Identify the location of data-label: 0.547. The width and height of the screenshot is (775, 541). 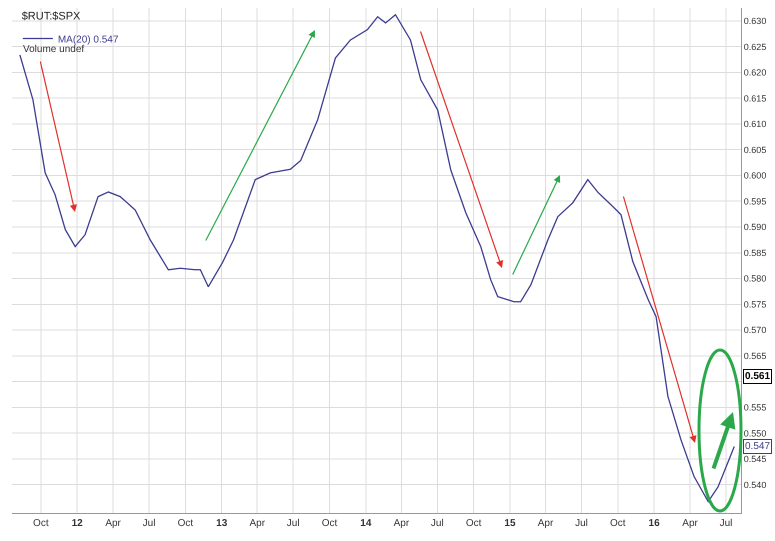
(757, 446).